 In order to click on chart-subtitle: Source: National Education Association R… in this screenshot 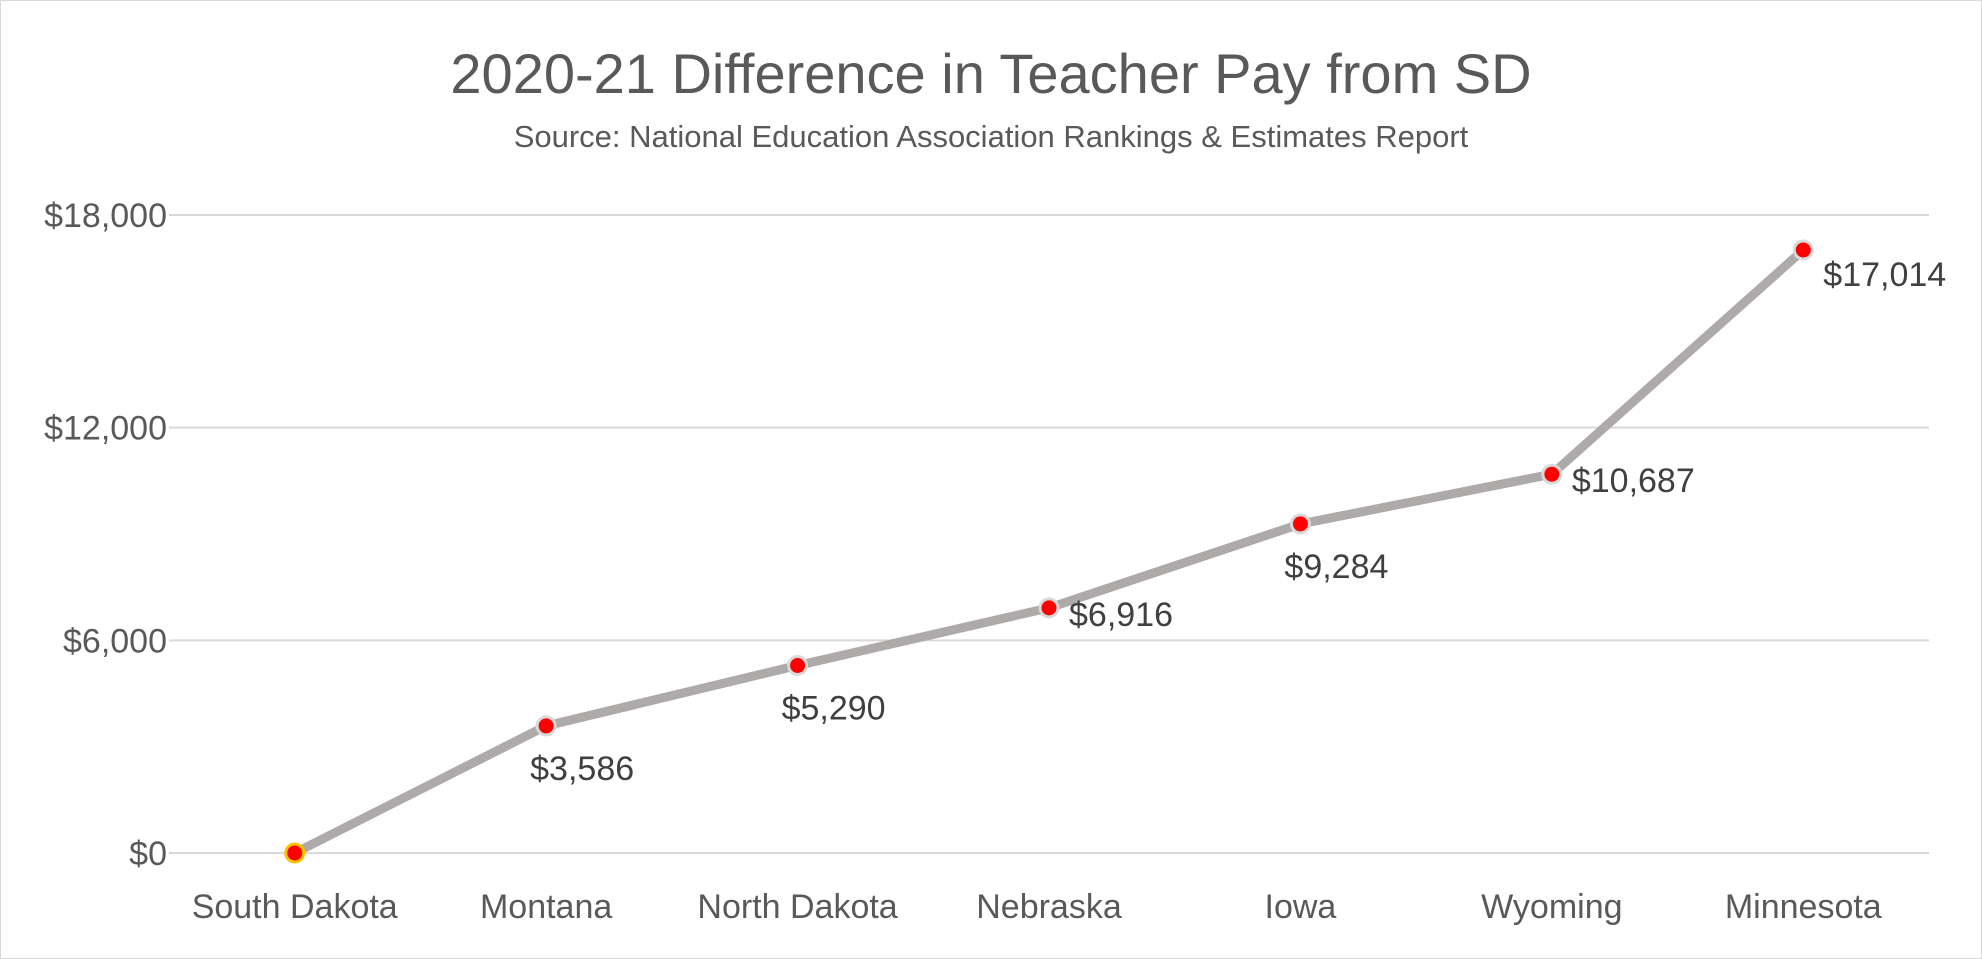, I will do `click(991, 136)`.